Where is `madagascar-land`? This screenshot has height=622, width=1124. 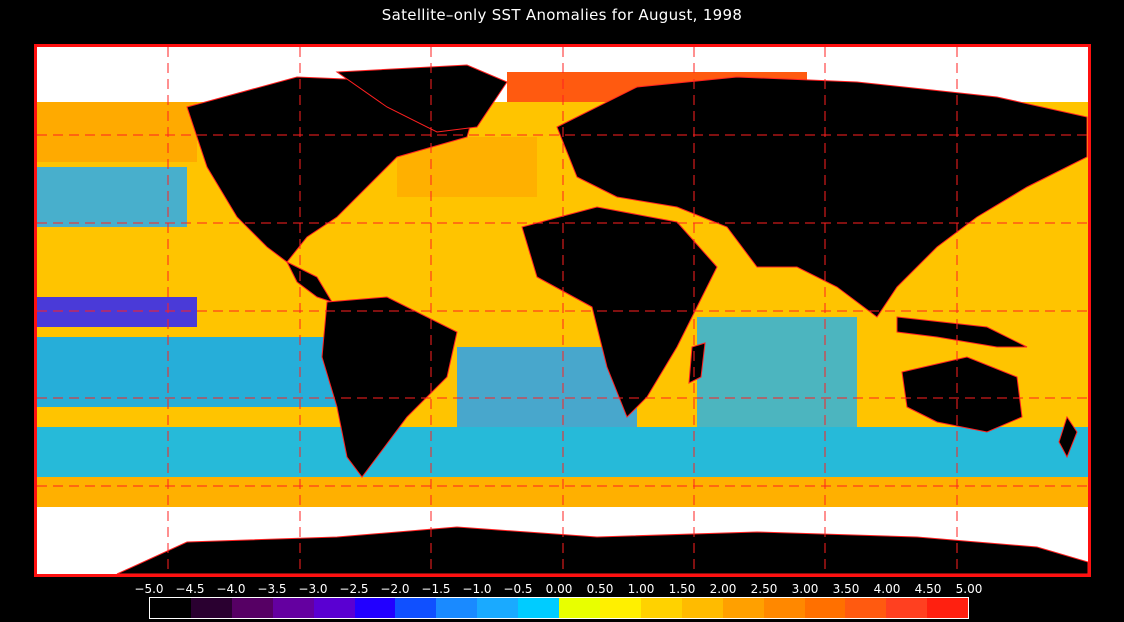 madagascar-land is located at coordinates (697, 363).